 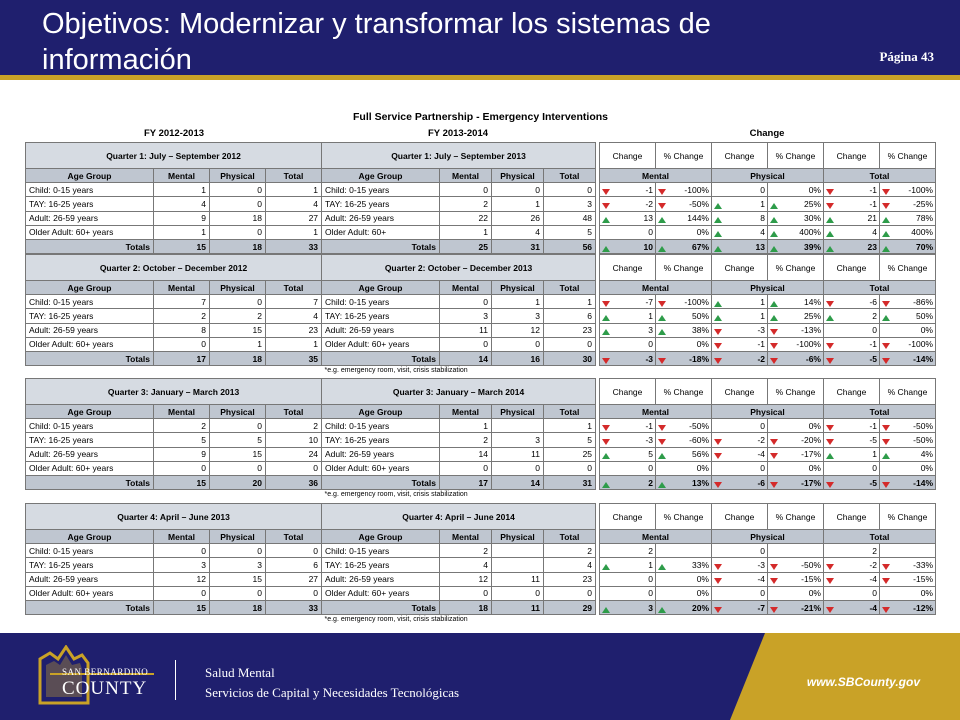 What do you see at coordinates (760, 246) in the screenshot?
I see `change-value: 13` at bounding box center [760, 246].